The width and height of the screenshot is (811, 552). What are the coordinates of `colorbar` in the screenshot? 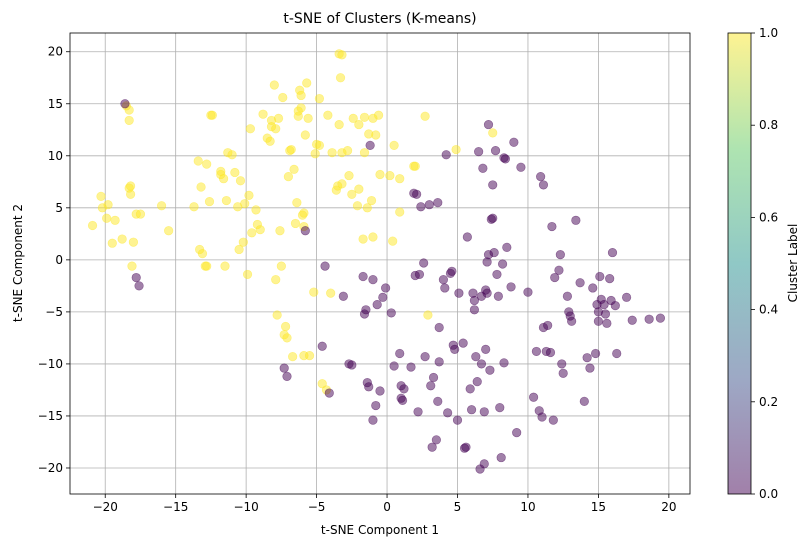 It's located at (739, 263).